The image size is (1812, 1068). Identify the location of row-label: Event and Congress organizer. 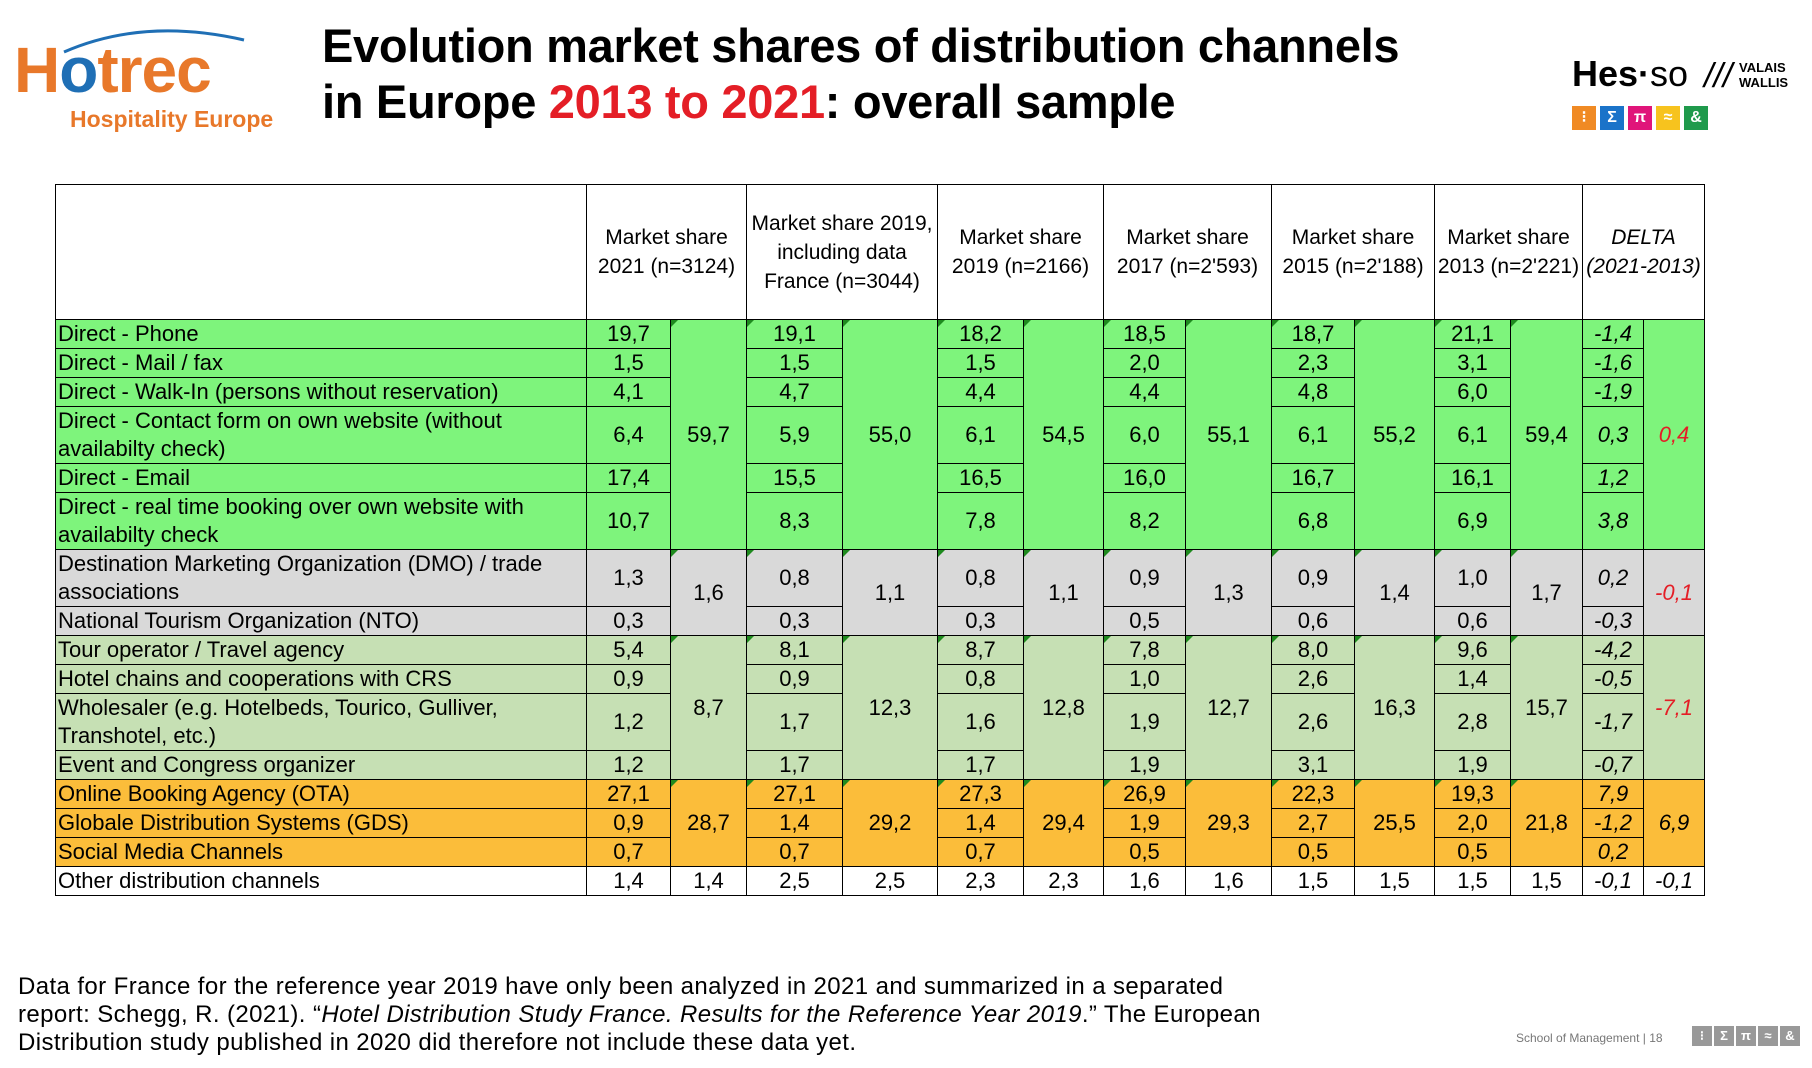
(321, 765).